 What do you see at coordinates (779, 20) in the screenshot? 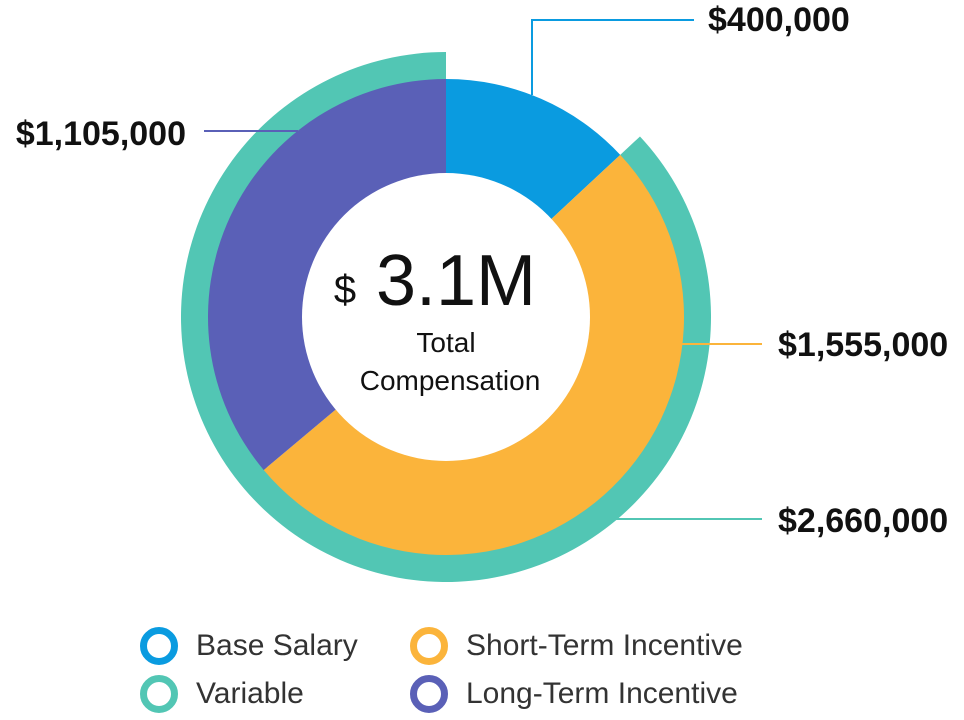
I see `value-label-base-salary: $400,000` at bounding box center [779, 20].